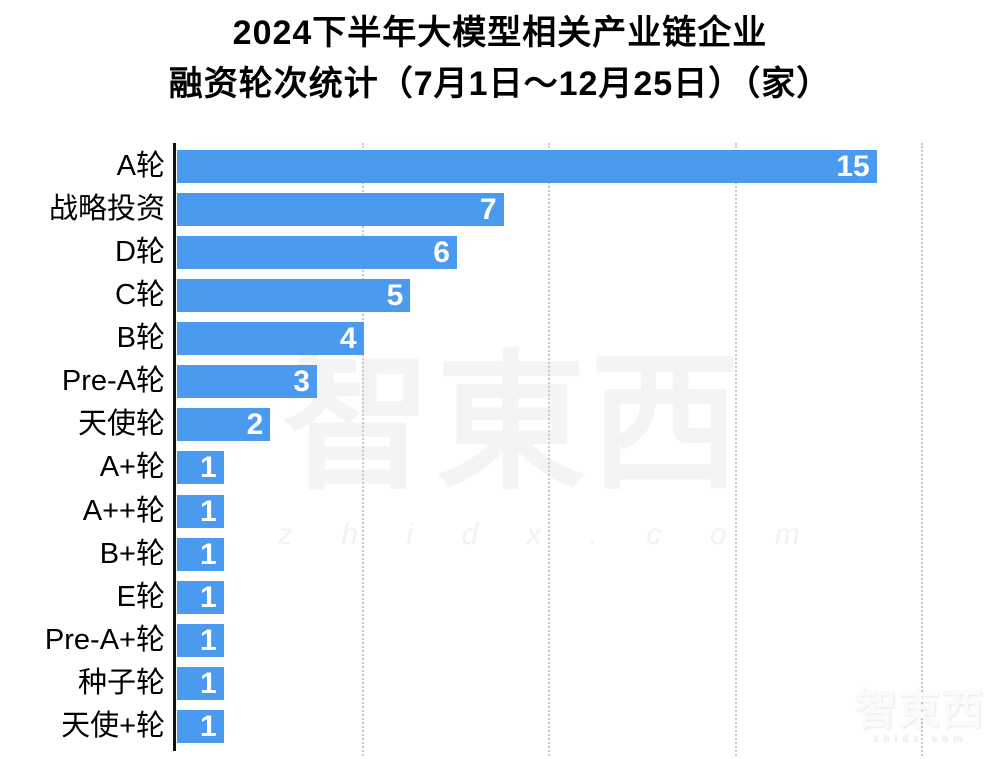 This screenshot has width=1000, height=759. What do you see at coordinates (140, 166) in the screenshot?
I see `category-label: A轮` at bounding box center [140, 166].